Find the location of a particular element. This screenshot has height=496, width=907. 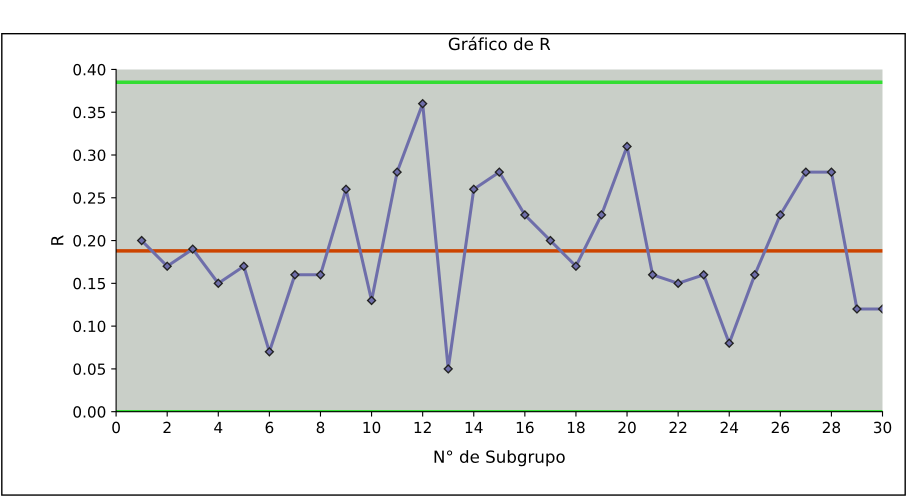

y-tick-label: 0.25 is located at coordinates (89, 198).